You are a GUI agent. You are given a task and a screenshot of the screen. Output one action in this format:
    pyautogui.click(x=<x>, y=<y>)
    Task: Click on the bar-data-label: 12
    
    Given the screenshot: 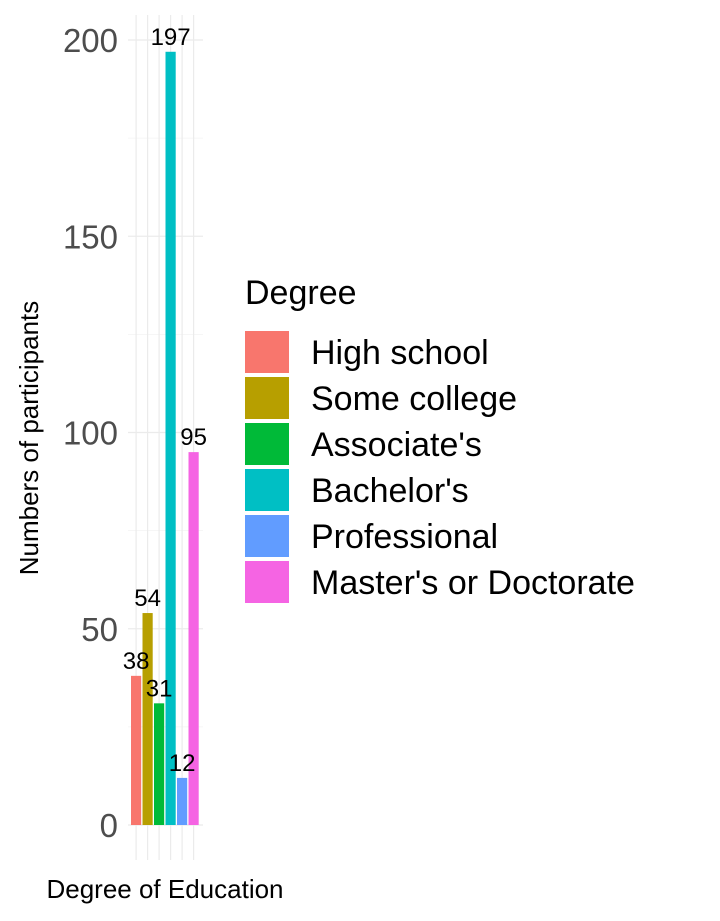 What is the action you would take?
    pyautogui.click(x=182, y=763)
    